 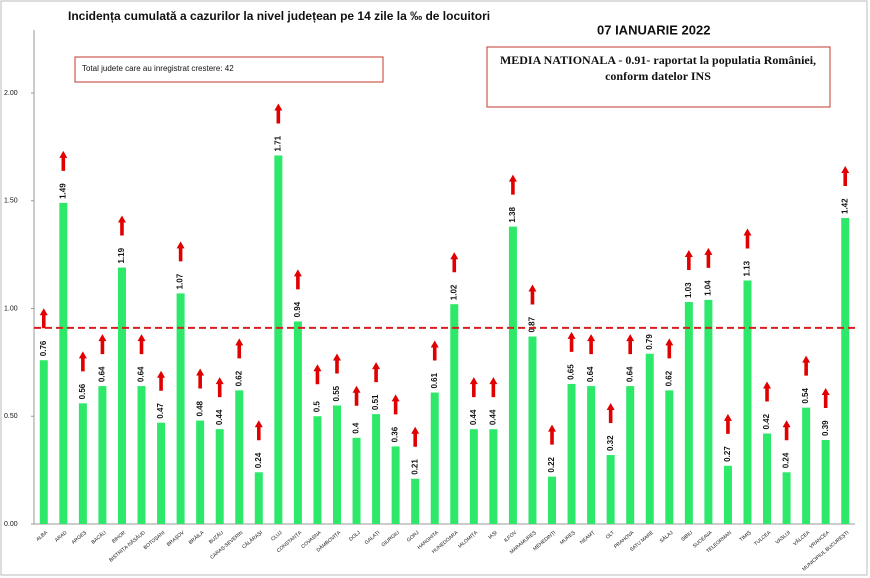 I want to click on value-label: 0.62, so click(x=668, y=378).